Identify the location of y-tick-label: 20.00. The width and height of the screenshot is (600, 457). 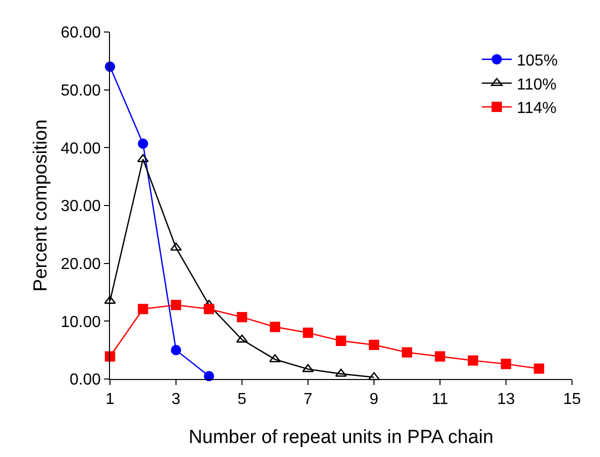
(80, 264).